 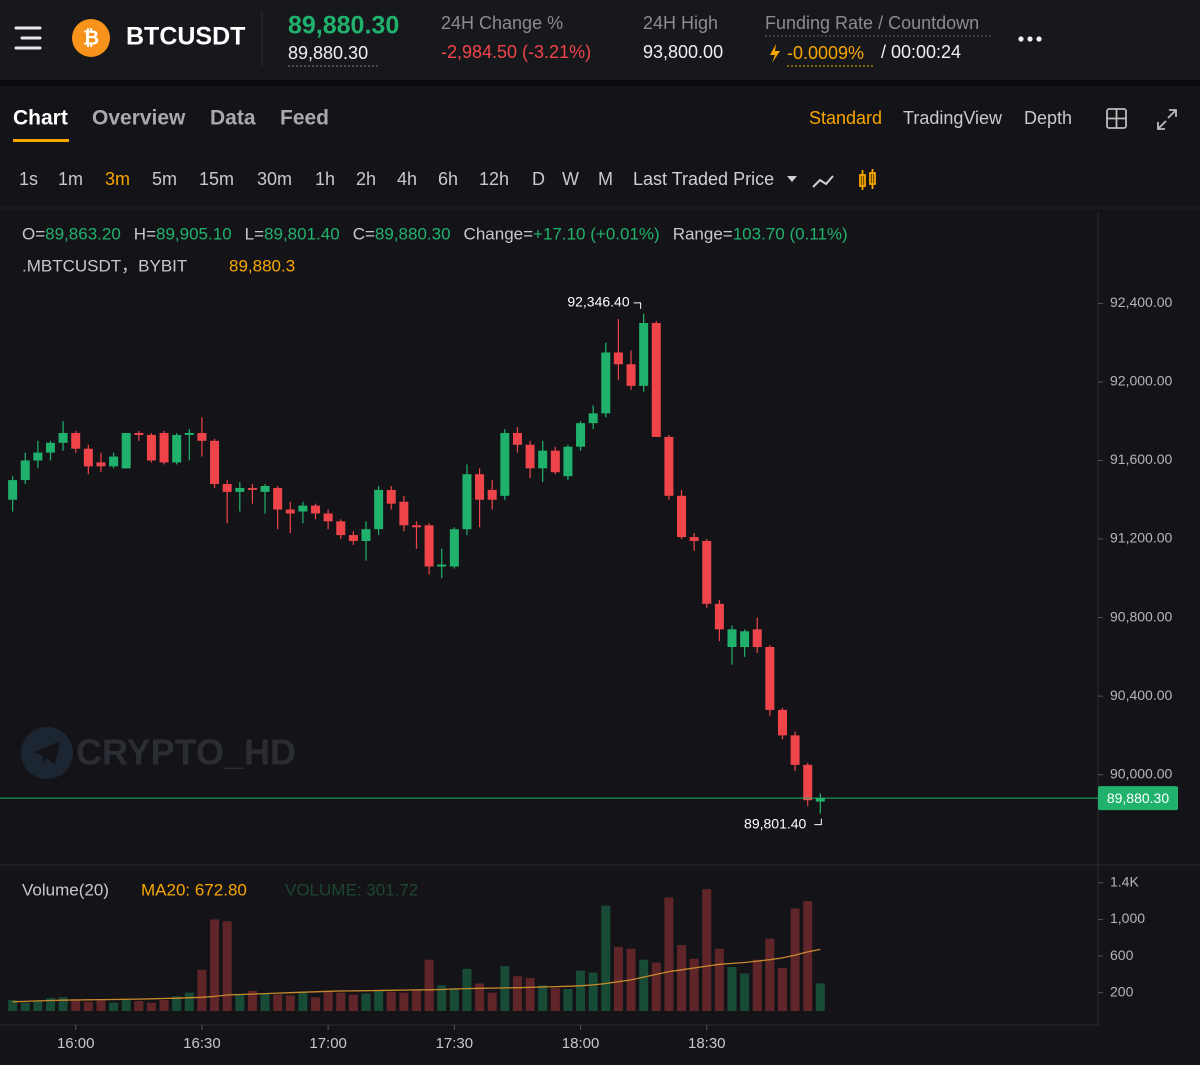 I want to click on x-tick-label: 18:30, so click(x=707, y=1043).